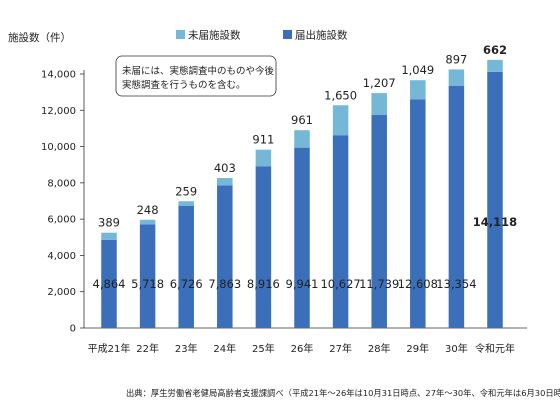 Image resolution: width=560 pixels, height=420 pixels. What do you see at coordinates (321, 35) in the screenshot?
I see `legend-label-reported: 届出施設数` at bounding box center [321, 35].